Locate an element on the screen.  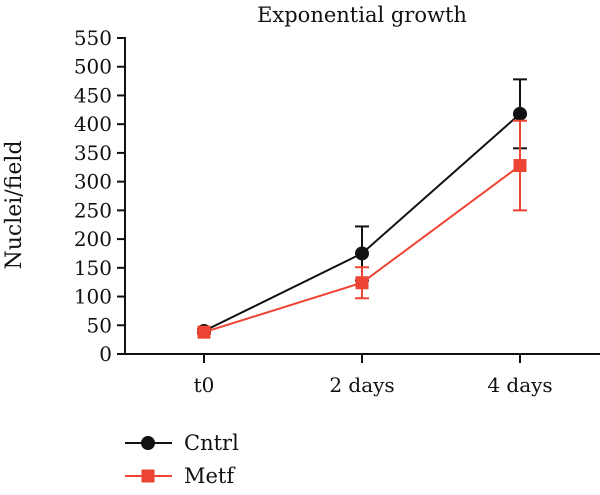
y-axis-label: Nuclei/field is located at coordinates (14, 204).